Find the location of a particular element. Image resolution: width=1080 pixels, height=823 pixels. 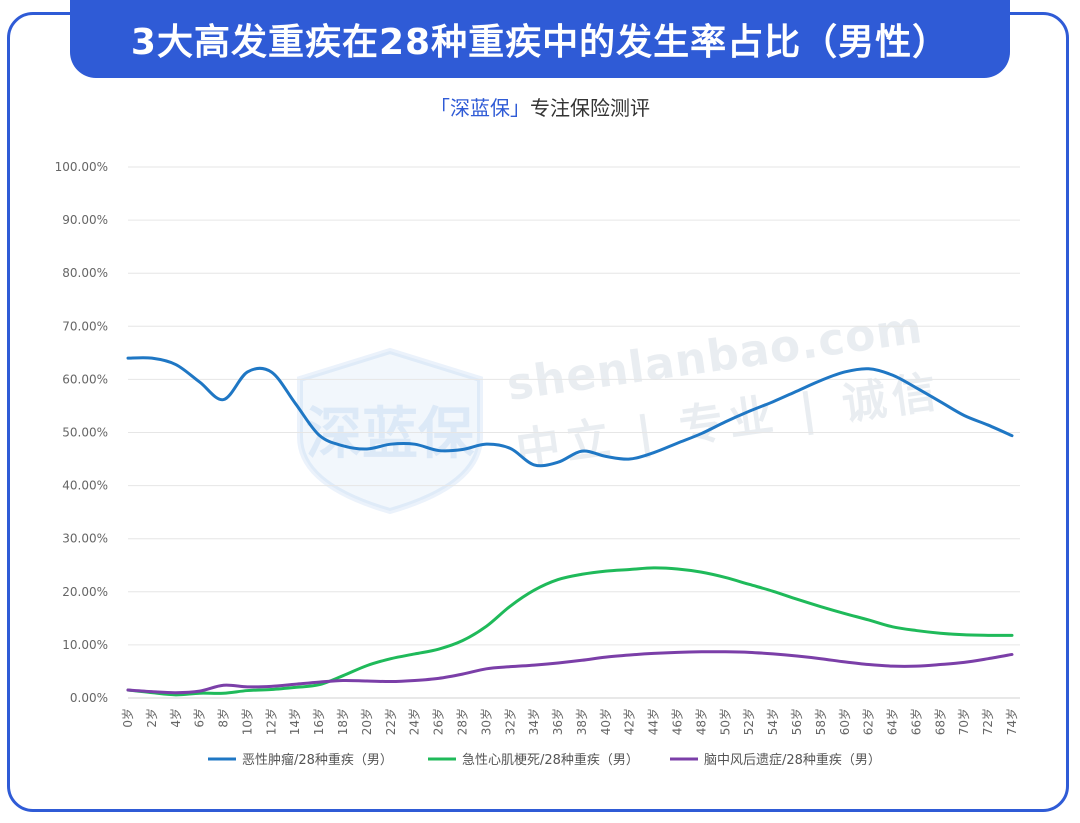

subtitle-brand: 「深蓝保」 is located at coordinates (480, 108).